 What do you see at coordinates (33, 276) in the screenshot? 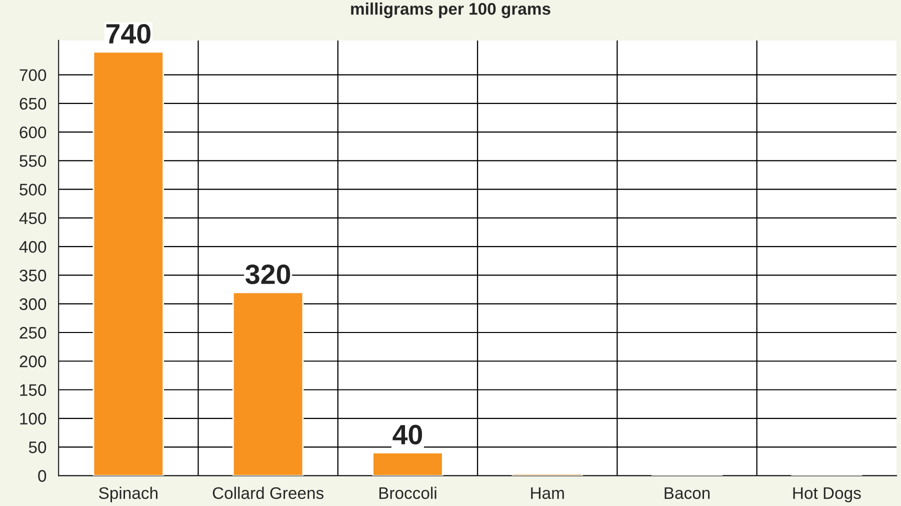
I see `y-tick-label: 350` at bounding box center [33, 276].